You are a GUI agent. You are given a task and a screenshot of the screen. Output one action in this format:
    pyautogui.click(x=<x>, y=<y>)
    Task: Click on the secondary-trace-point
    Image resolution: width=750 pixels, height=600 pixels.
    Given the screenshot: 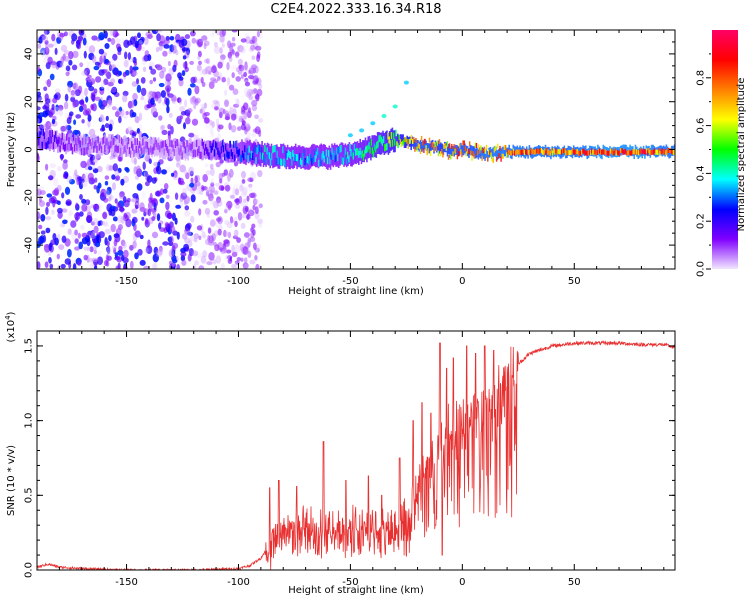 What is the action you would take?
    pyautogui.click(x=350, y=135)
    